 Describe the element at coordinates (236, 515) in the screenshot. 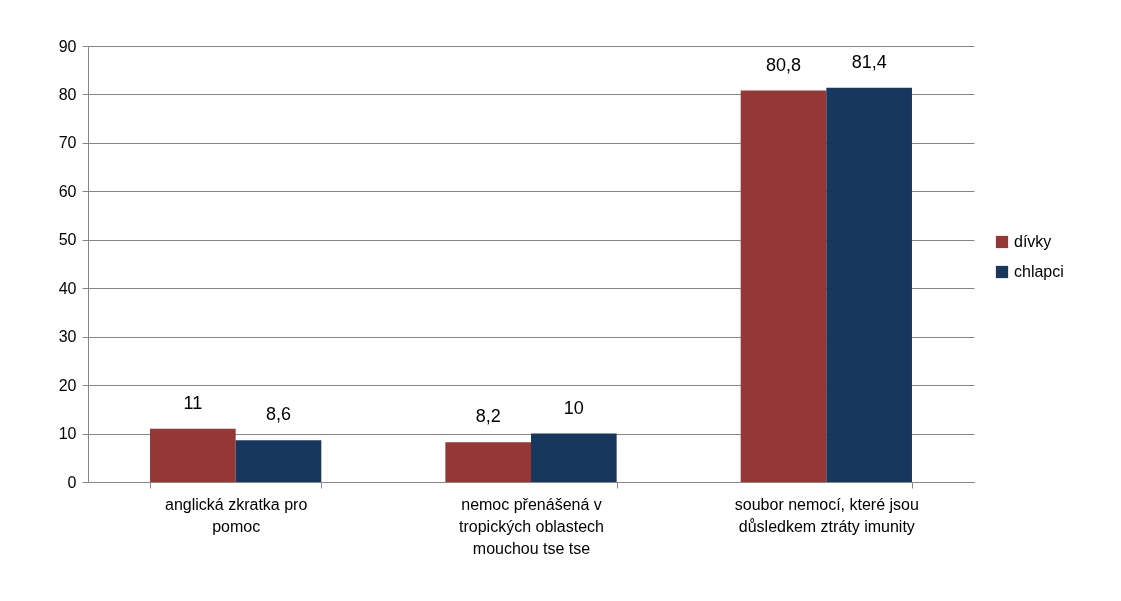

I see `x-tick-label: anglická zkratka pro pomoc` at that location.